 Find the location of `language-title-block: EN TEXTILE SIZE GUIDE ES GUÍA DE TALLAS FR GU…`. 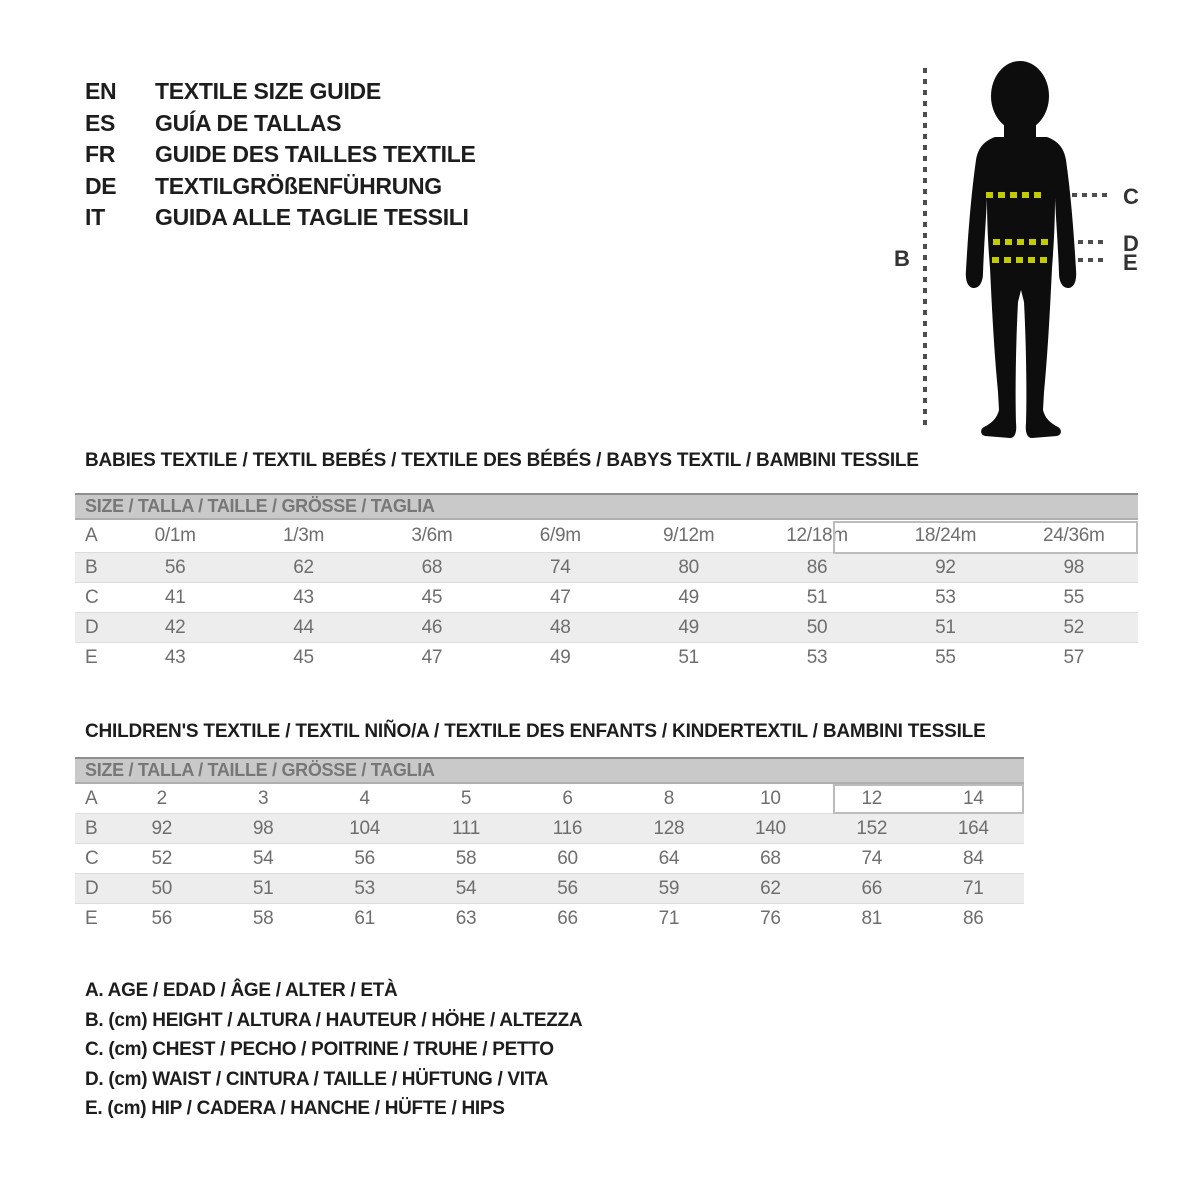

language-title-block: EN TEXTILE SIZE GUIDE ES GUÍA DE TALLAS FR GU… is located at coordinates (280, 155).